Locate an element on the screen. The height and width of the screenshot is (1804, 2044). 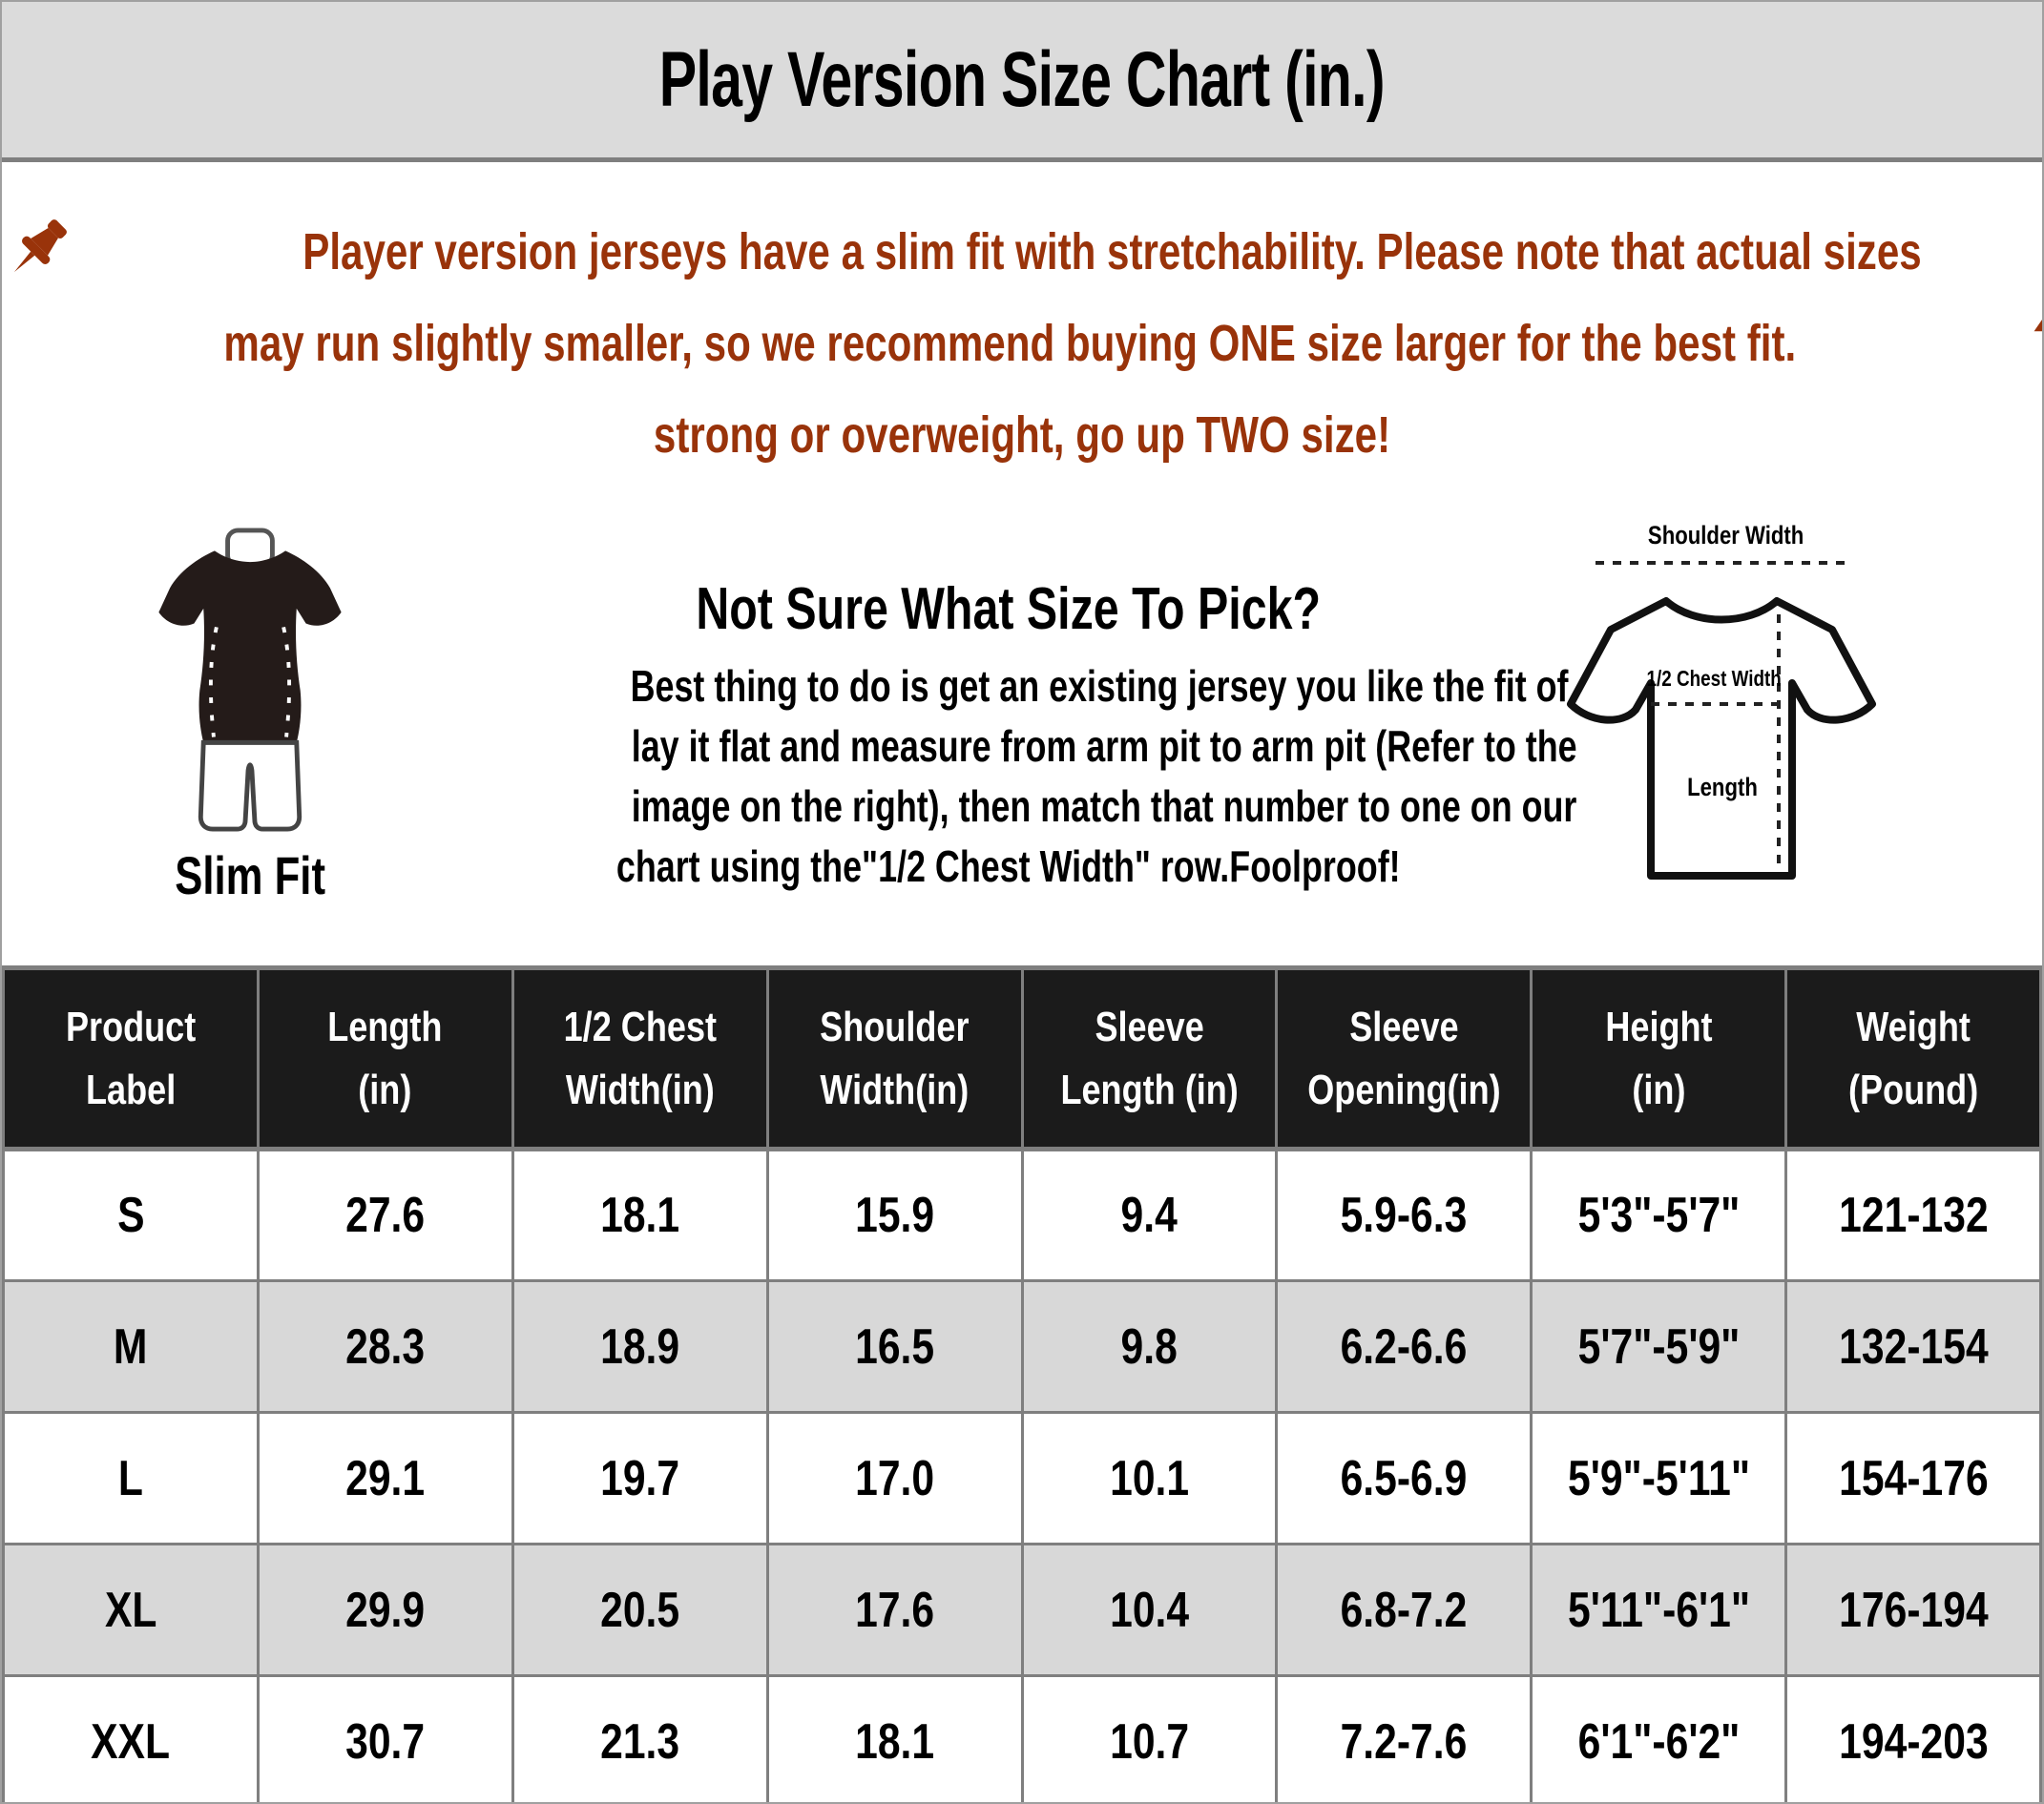
shoulder-width-label: Shoulder Width is located at coordinates (1726, 535).